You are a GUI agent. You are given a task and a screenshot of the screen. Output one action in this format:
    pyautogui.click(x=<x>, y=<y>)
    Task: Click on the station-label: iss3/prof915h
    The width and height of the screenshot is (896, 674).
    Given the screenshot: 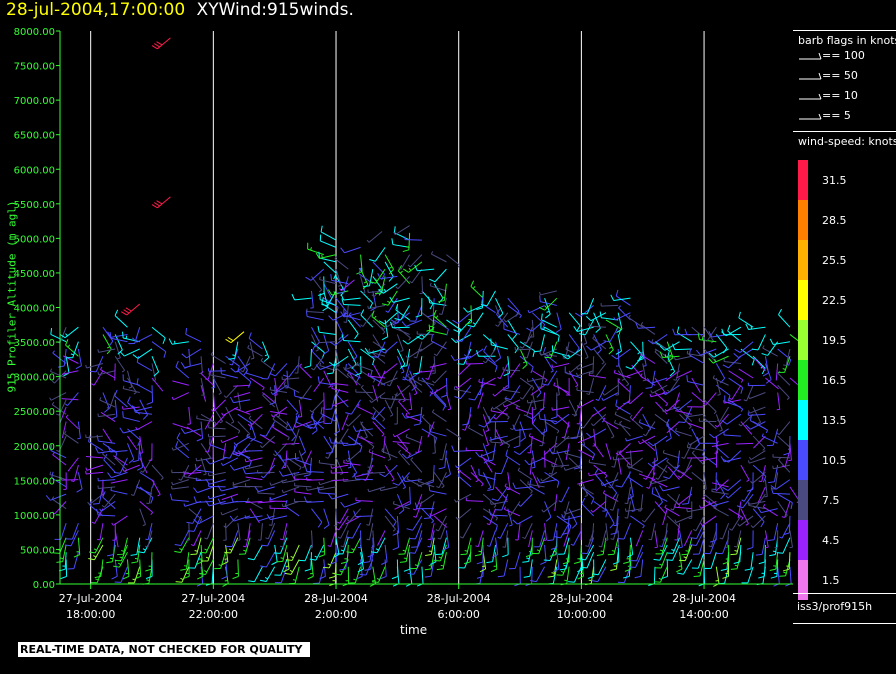 What is the action you would take?
    pyautogui.click(x=835, y=606)
    